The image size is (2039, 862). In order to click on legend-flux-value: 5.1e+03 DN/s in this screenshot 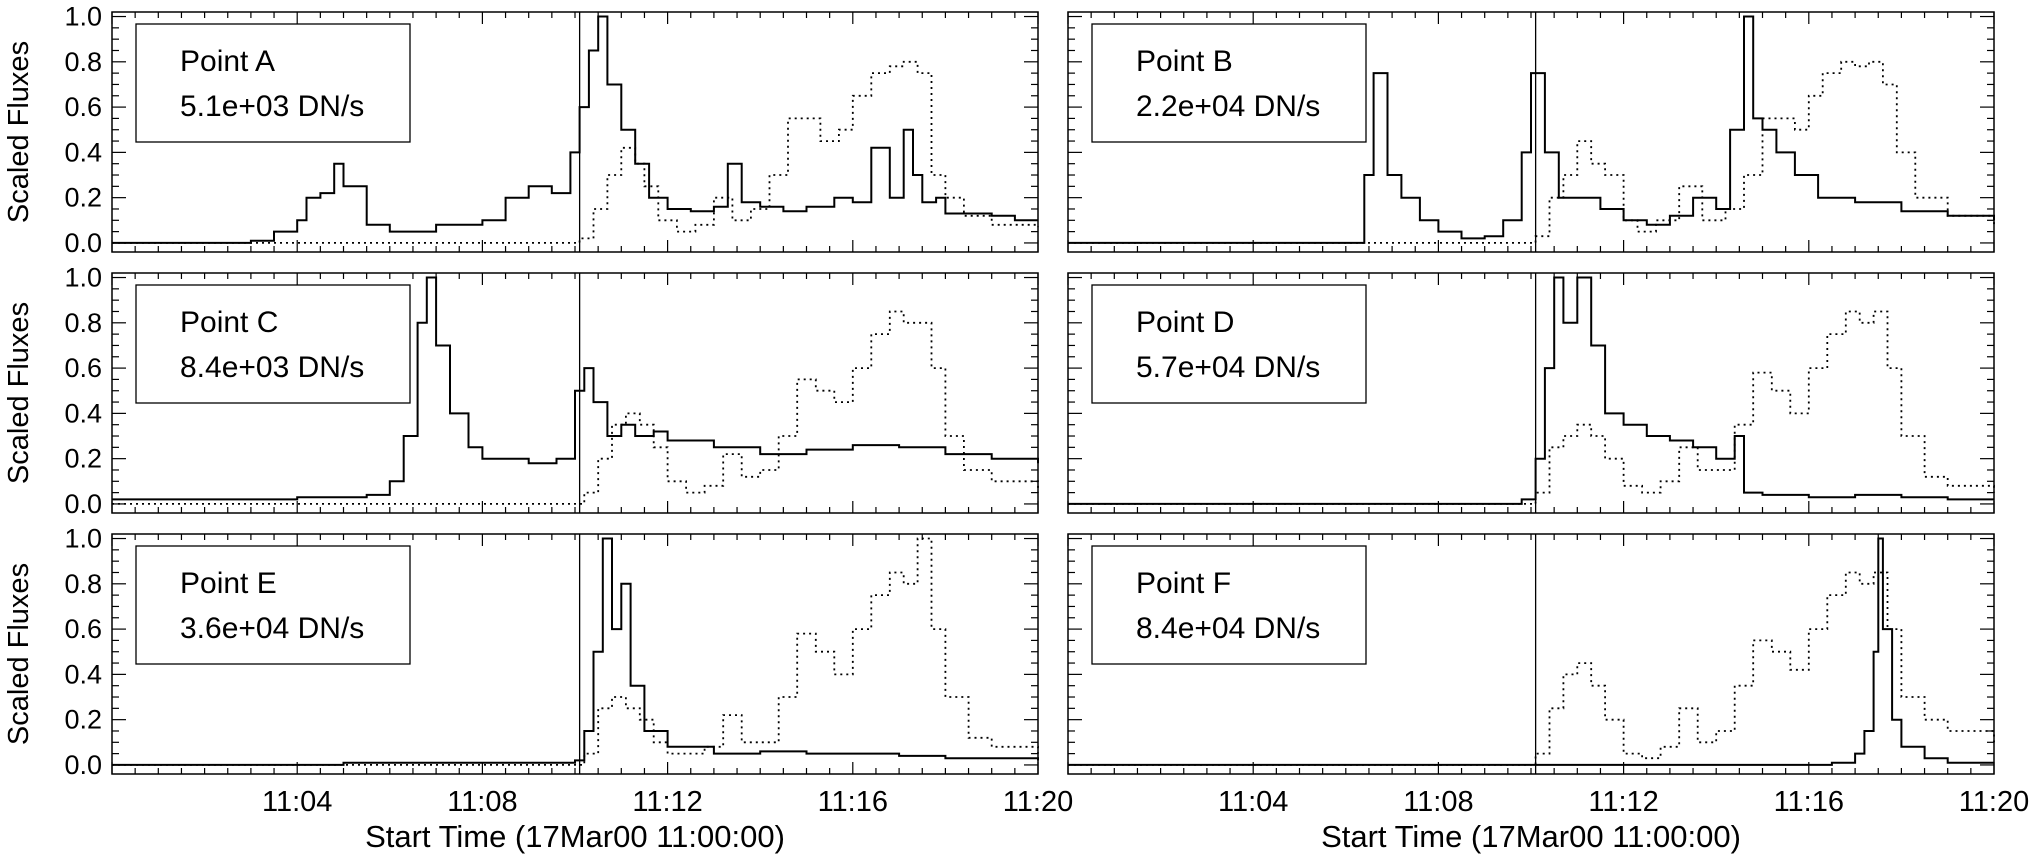, I will do `click(272, 106)`.